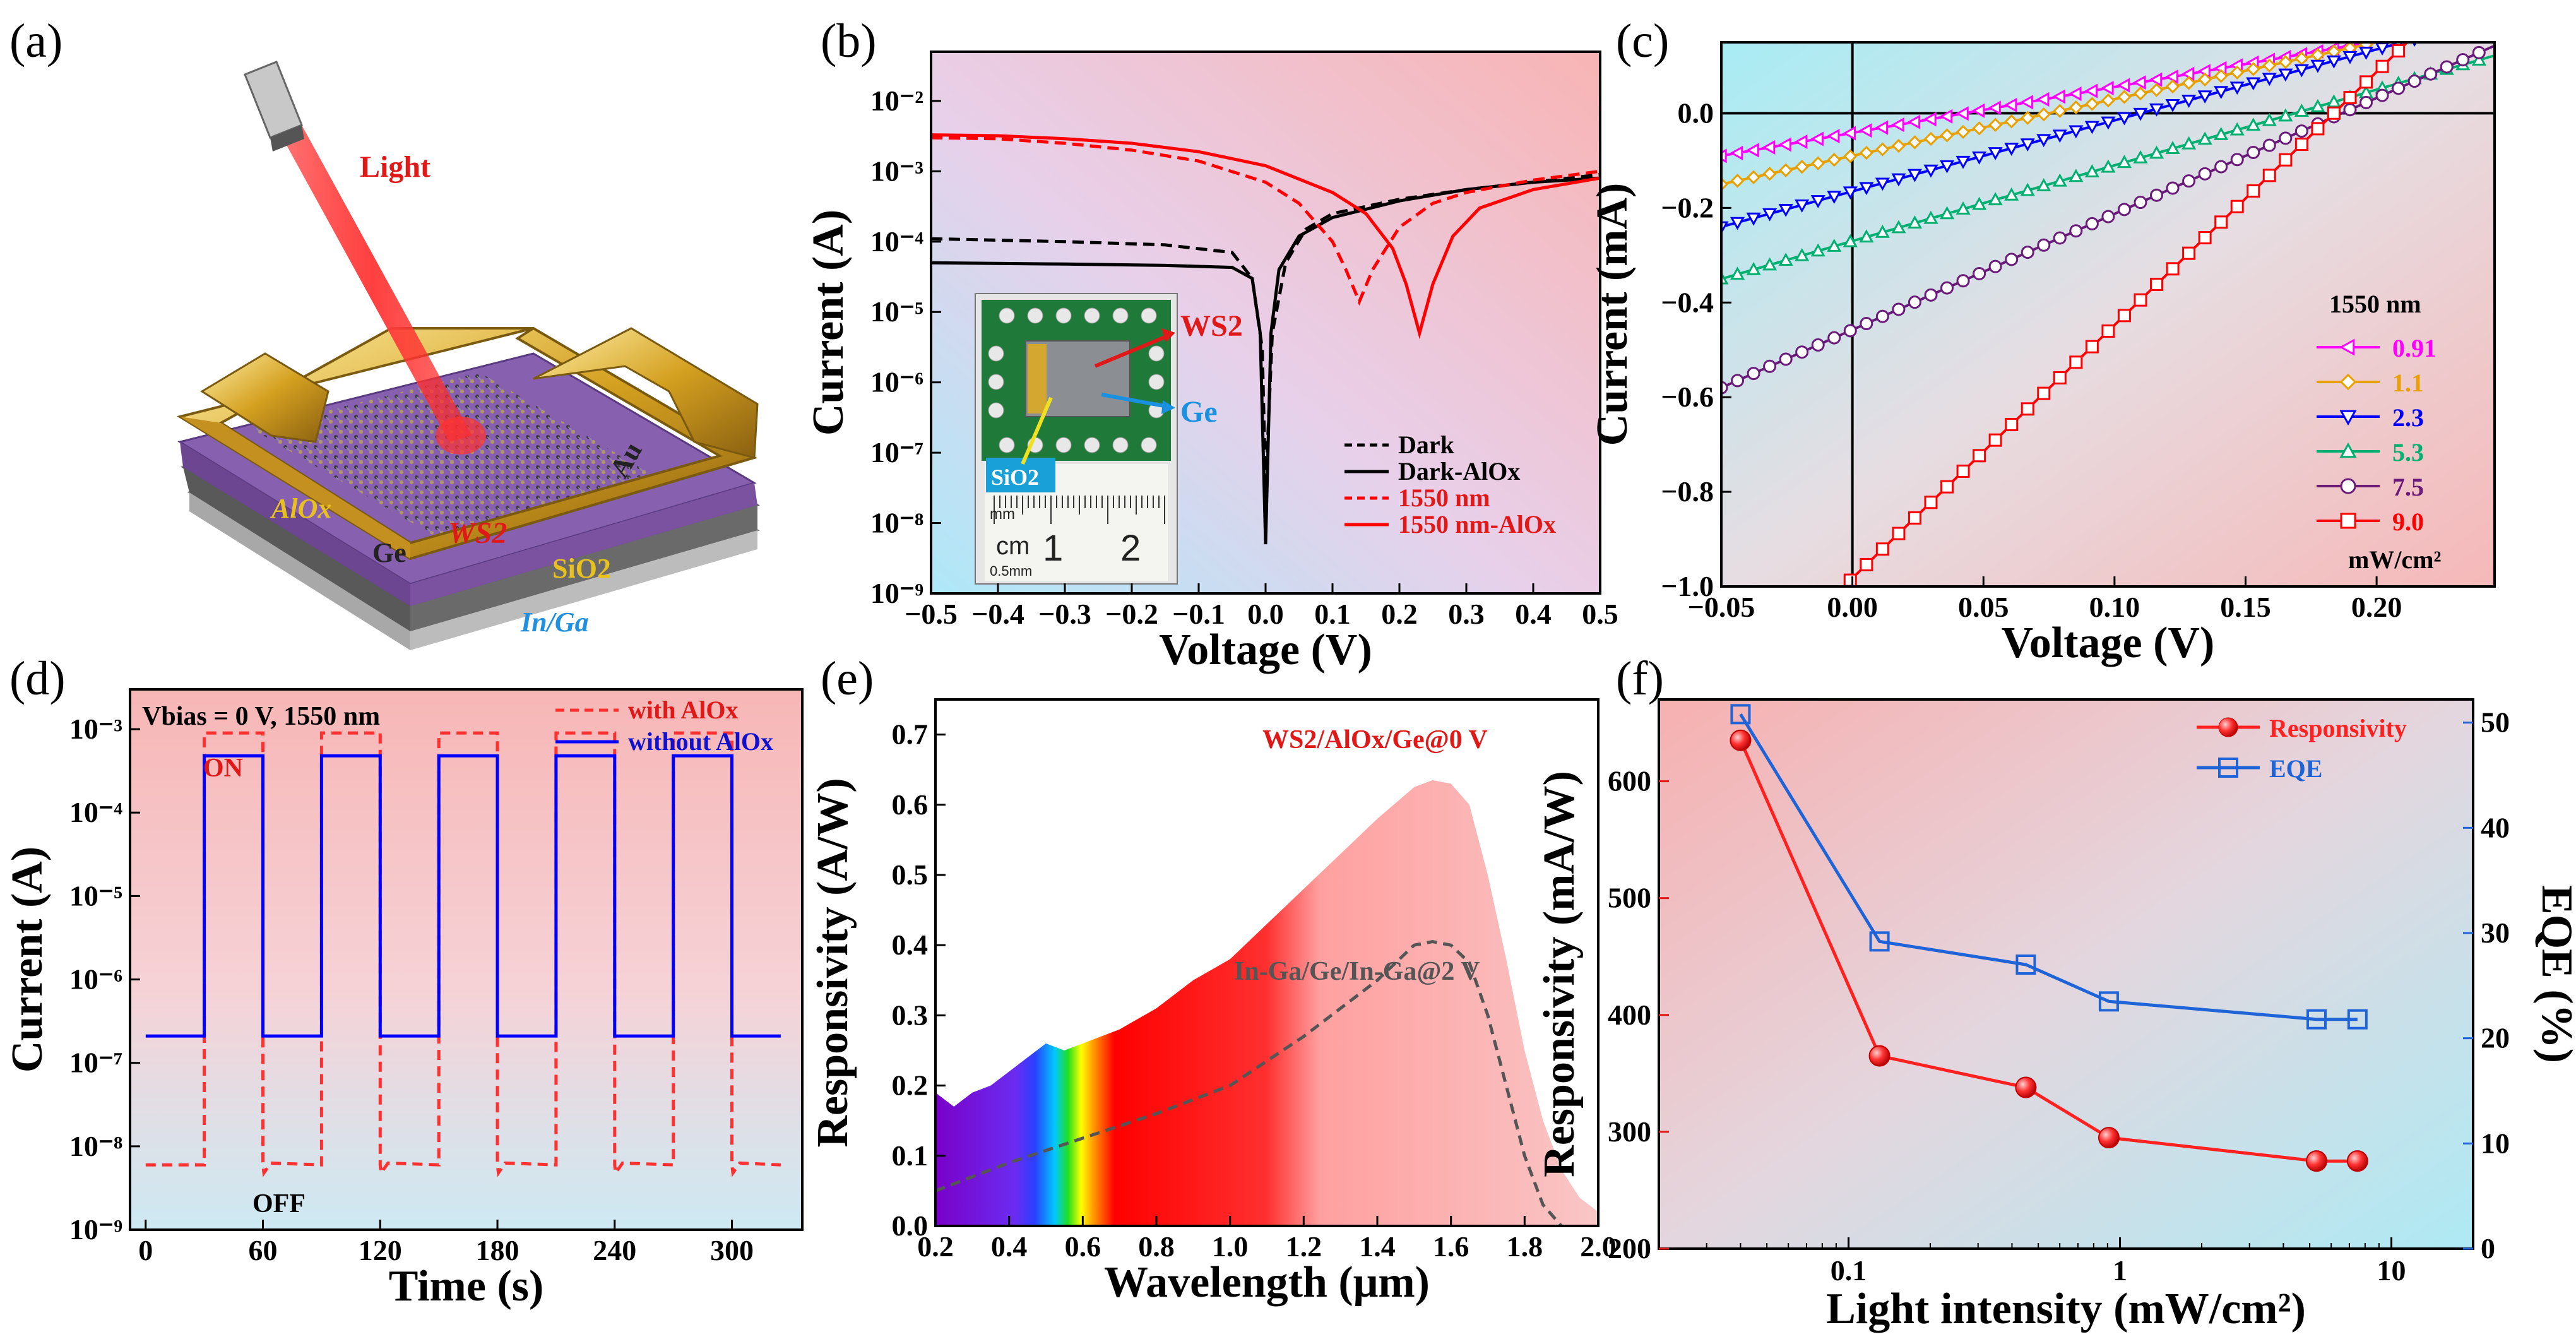 The image size is (2576, 1344). Describe the element at coordinates (1003, 514) in the screenshot. I see `ruler-mm: mm` at that location.